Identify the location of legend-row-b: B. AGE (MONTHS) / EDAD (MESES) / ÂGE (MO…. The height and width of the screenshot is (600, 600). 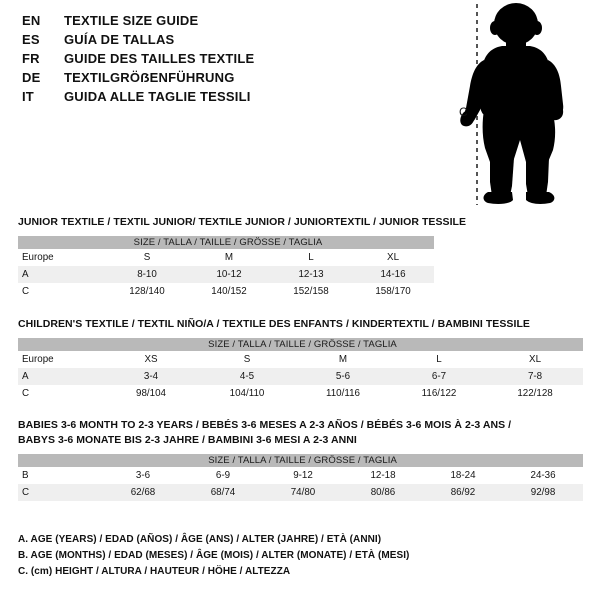
(214, 555).